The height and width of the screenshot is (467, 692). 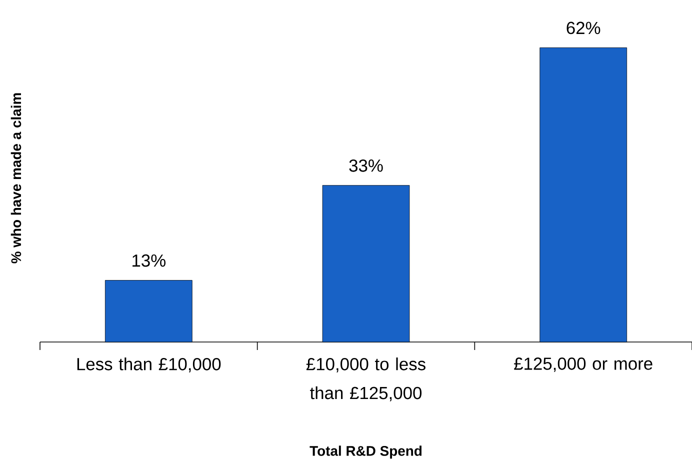 I want to click on x-tick-label: £10,000 to less than £125,000, so click(x=366, y=380).